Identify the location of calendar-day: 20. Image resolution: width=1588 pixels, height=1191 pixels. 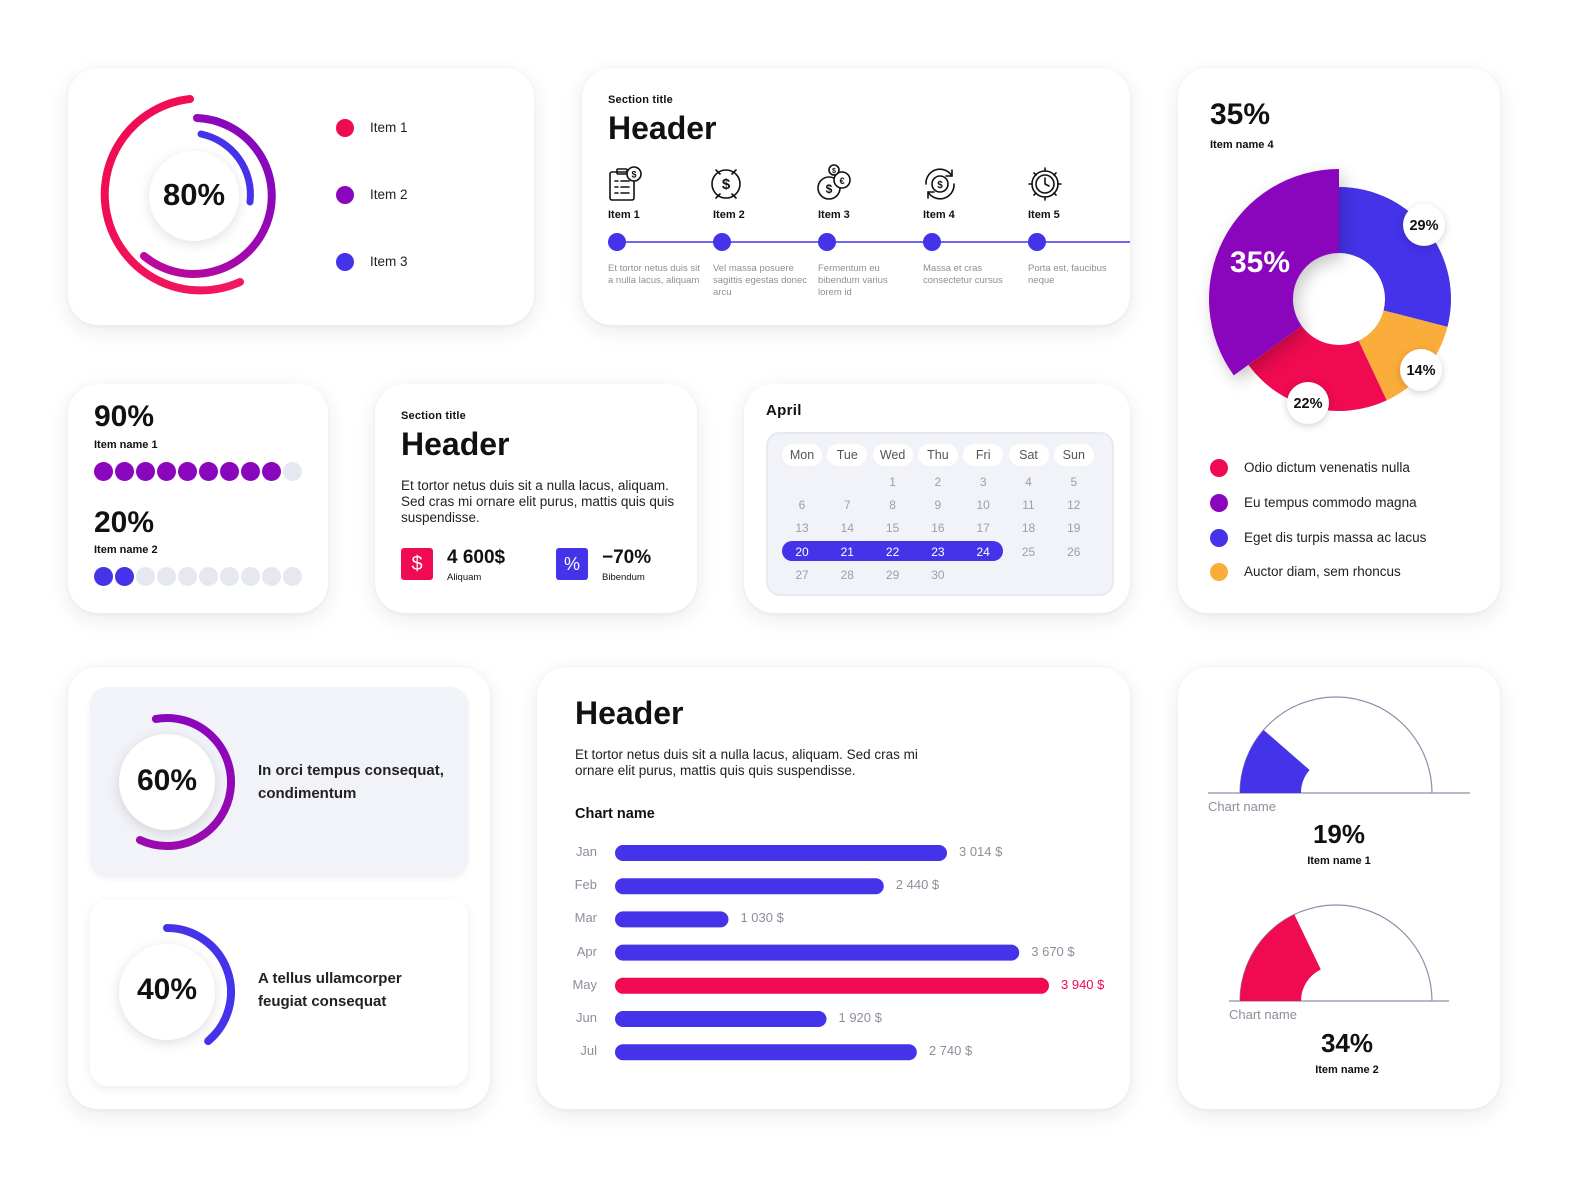
(802, 551).